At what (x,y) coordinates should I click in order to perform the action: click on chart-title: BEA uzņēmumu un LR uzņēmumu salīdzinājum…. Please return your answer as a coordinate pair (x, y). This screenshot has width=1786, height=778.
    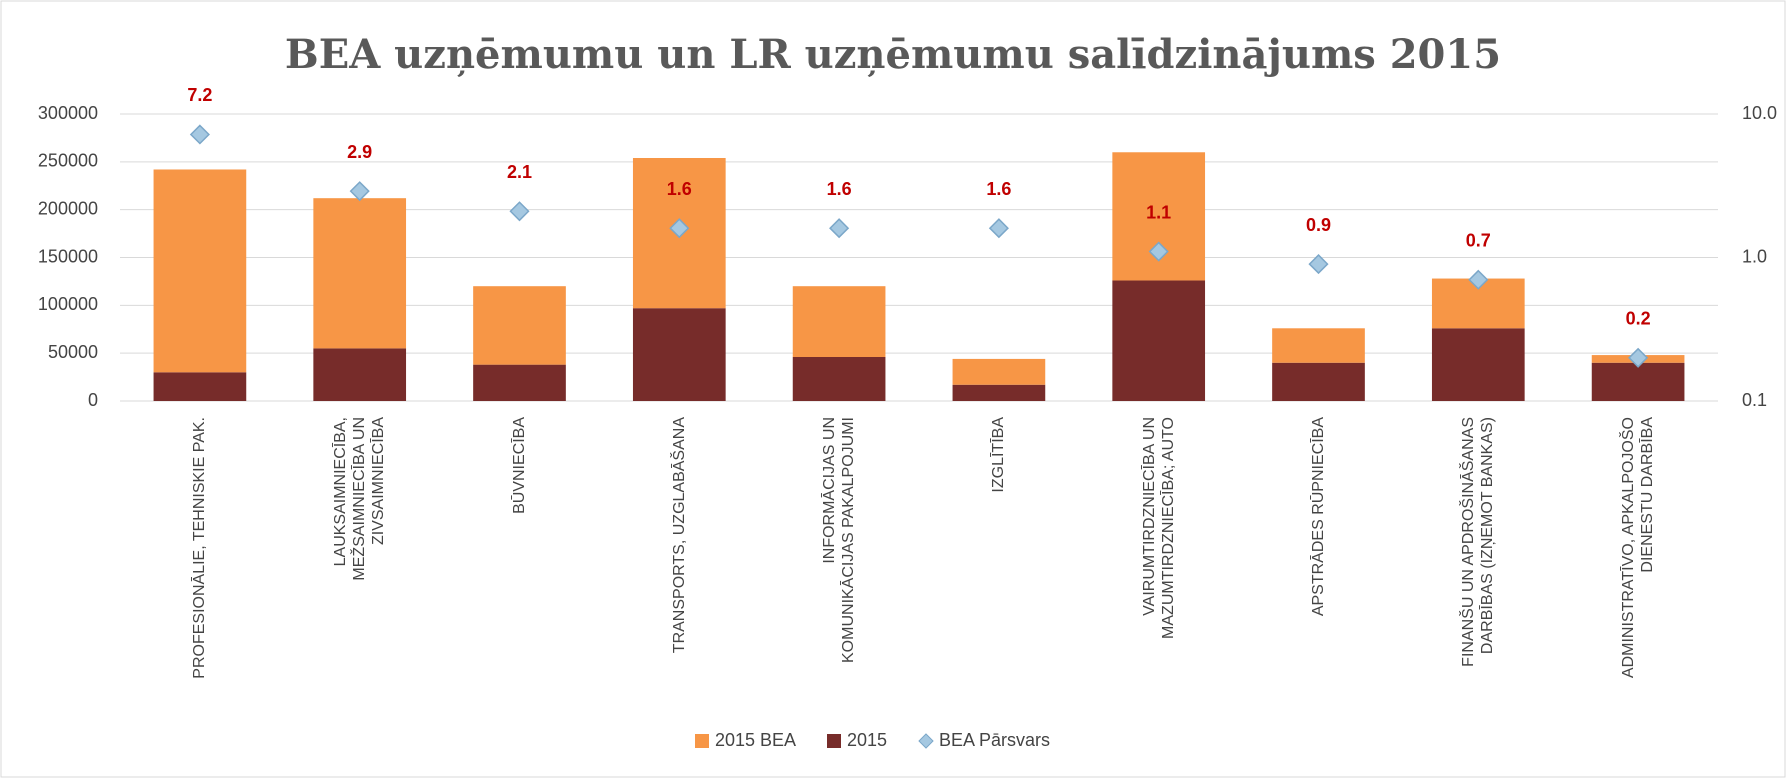
    Looking at the image, I should click on (893, 54).